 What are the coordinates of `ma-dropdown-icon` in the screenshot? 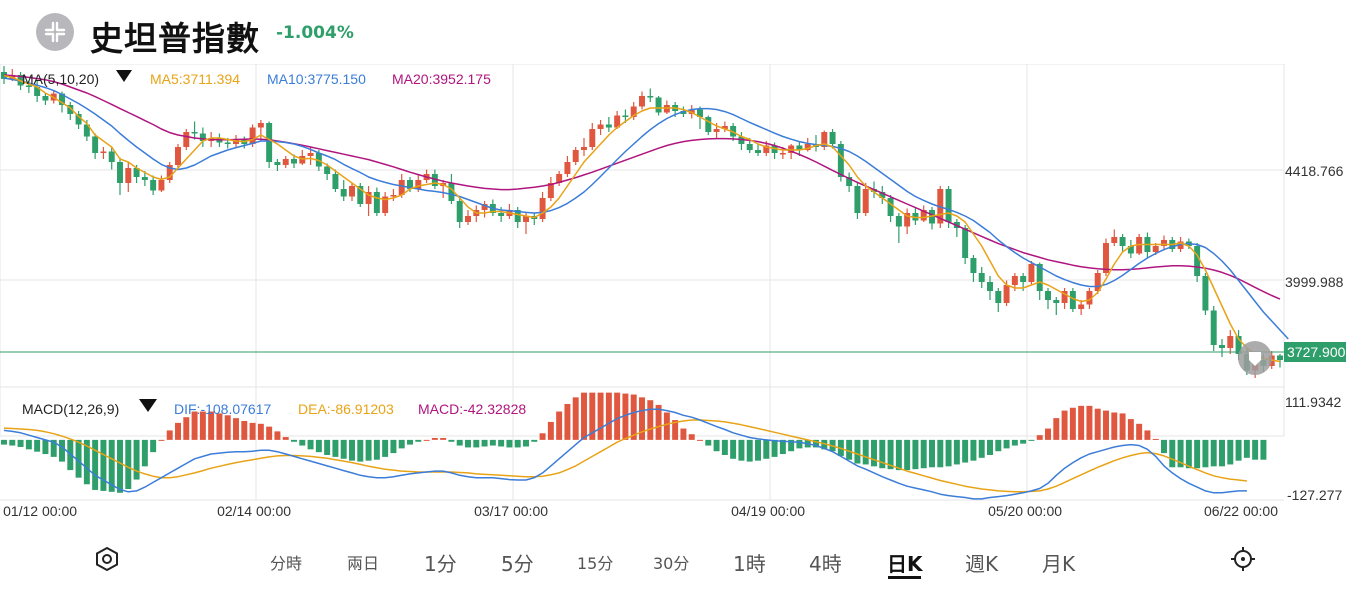 It's located at (124, 76).